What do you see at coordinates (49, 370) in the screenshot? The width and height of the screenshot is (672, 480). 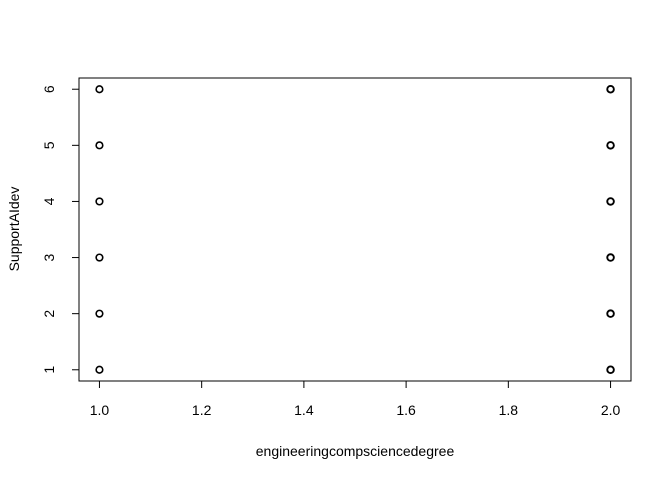 I see `y-tick-label: 1` at bounding box center [49, 370].